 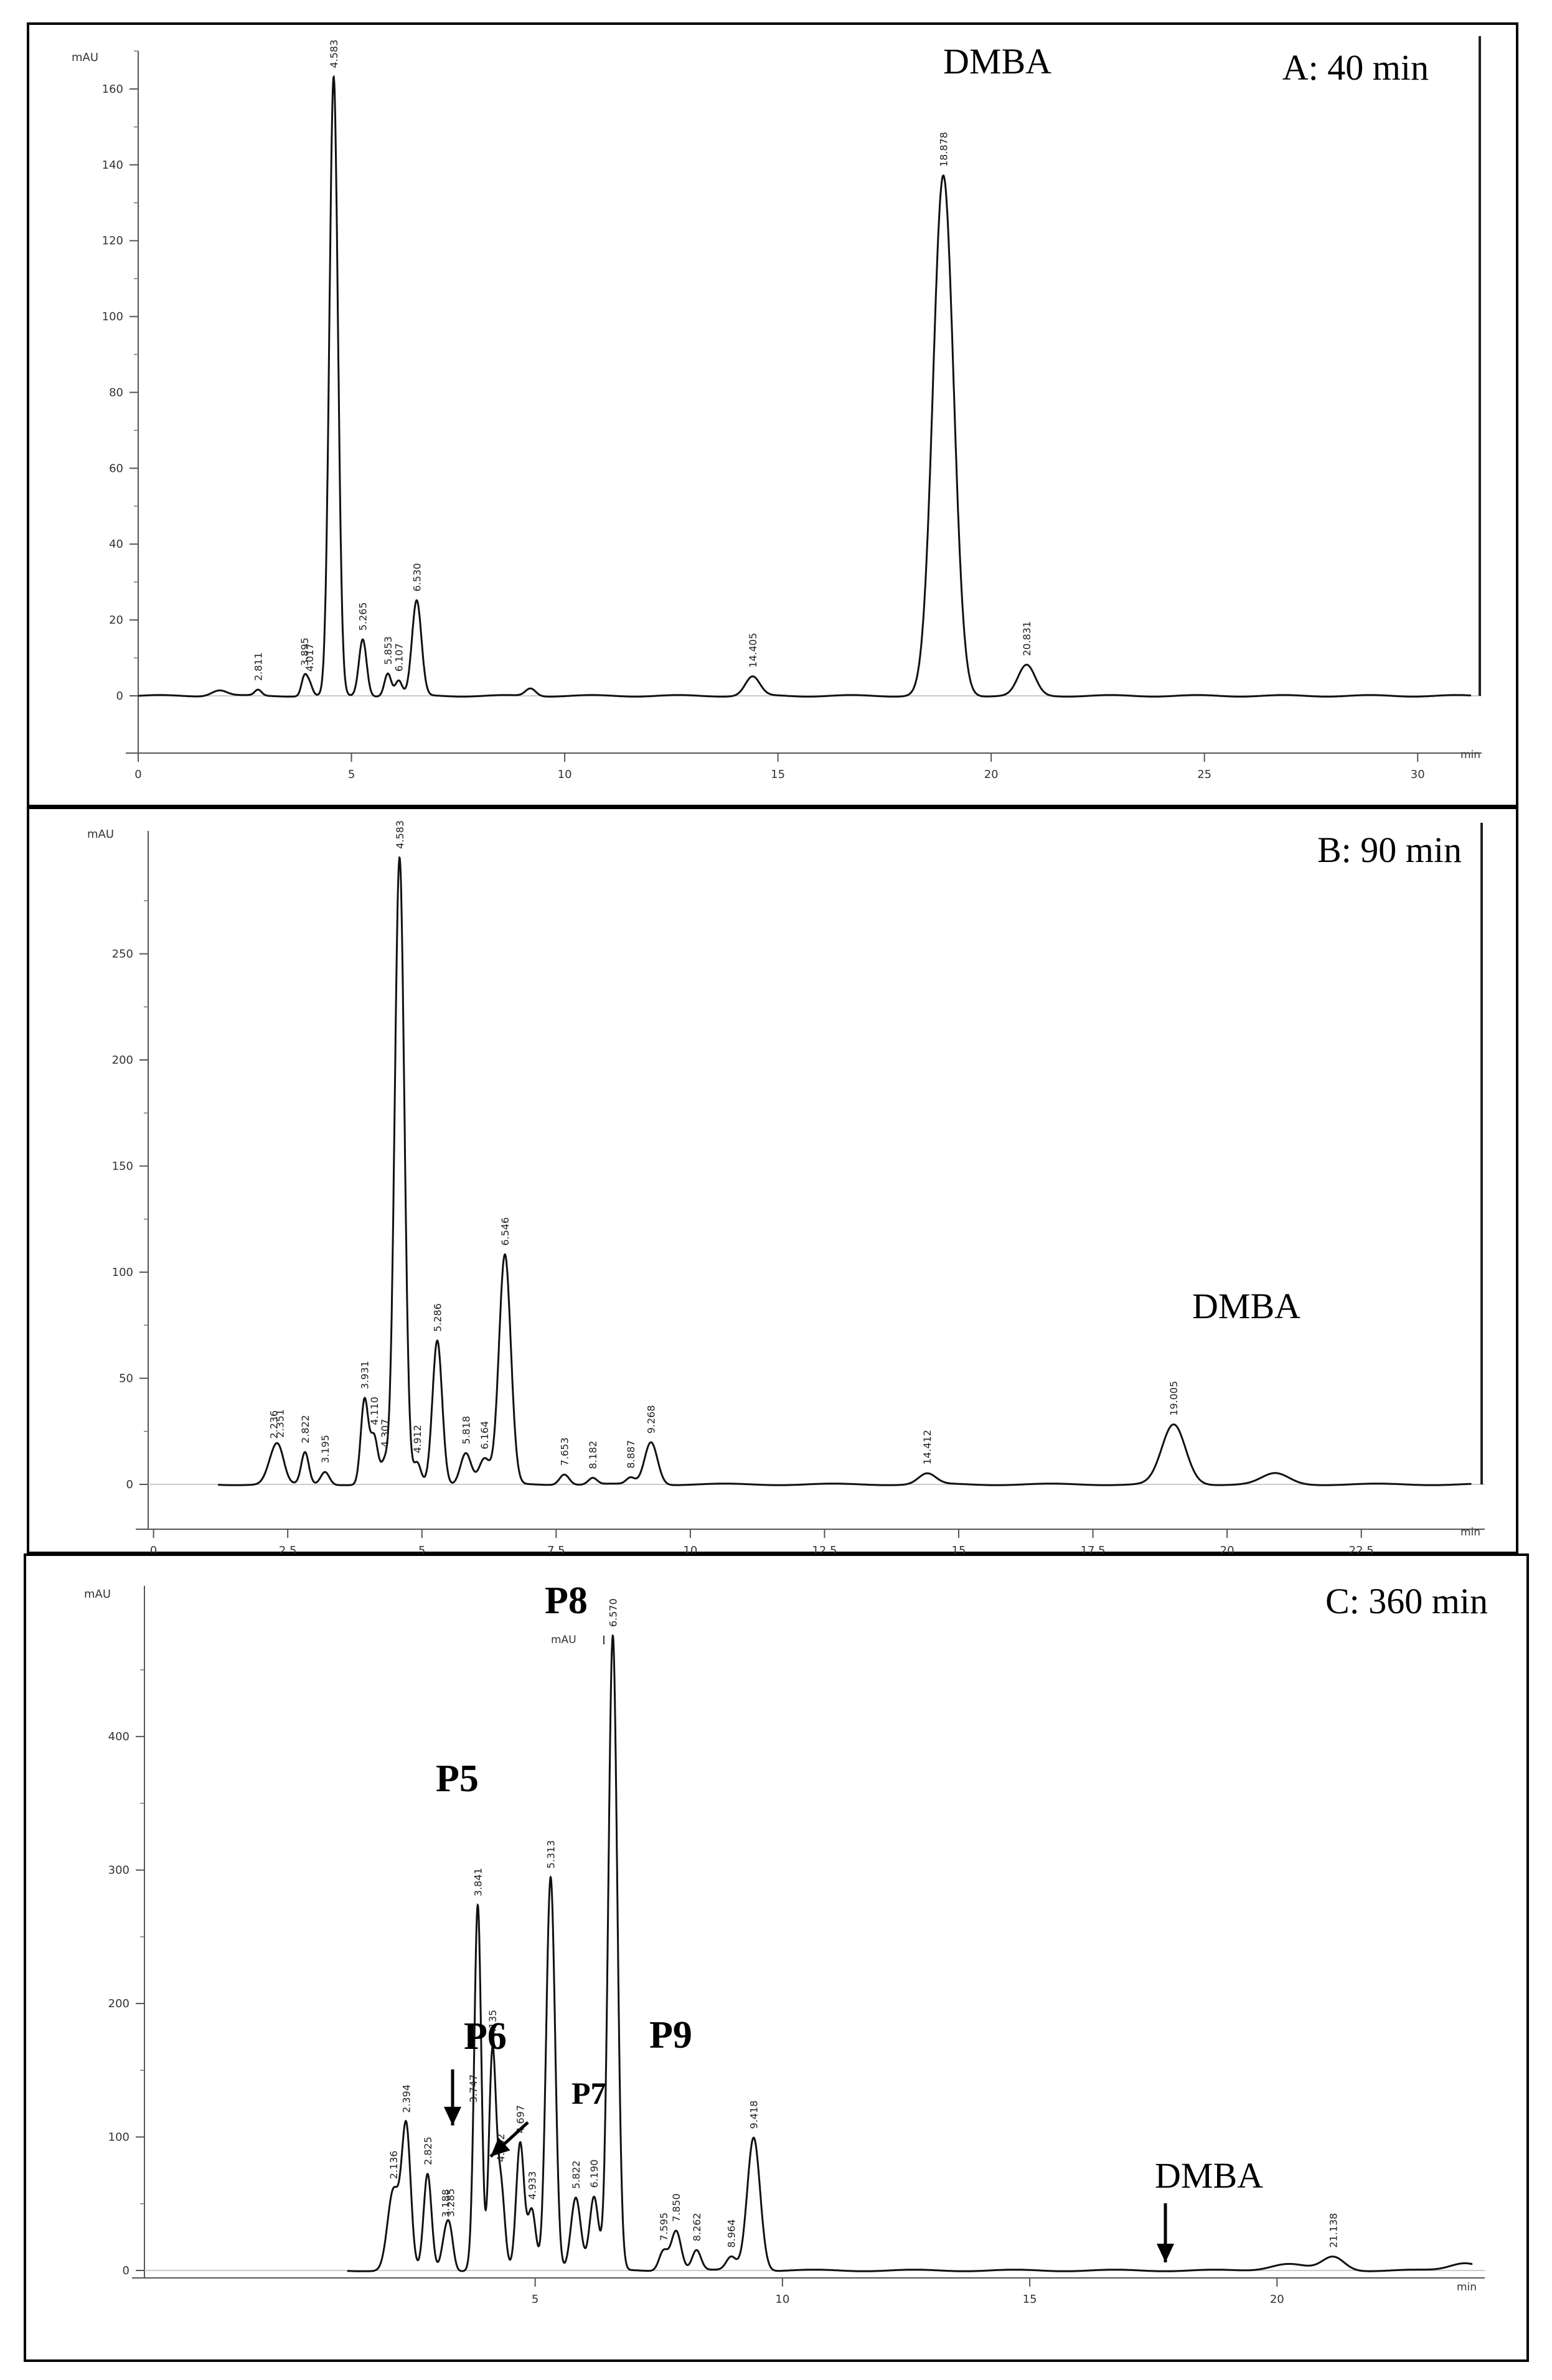 I want to click on annotation-arrows, so click(x=809, y=2165).